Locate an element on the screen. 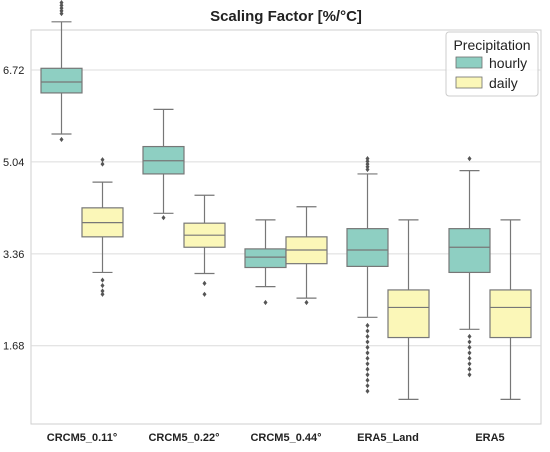 The width and height of the screenshot is (550, 452). x-tick-label: CRCM5_0.22° is located at coordinates (183, 438).